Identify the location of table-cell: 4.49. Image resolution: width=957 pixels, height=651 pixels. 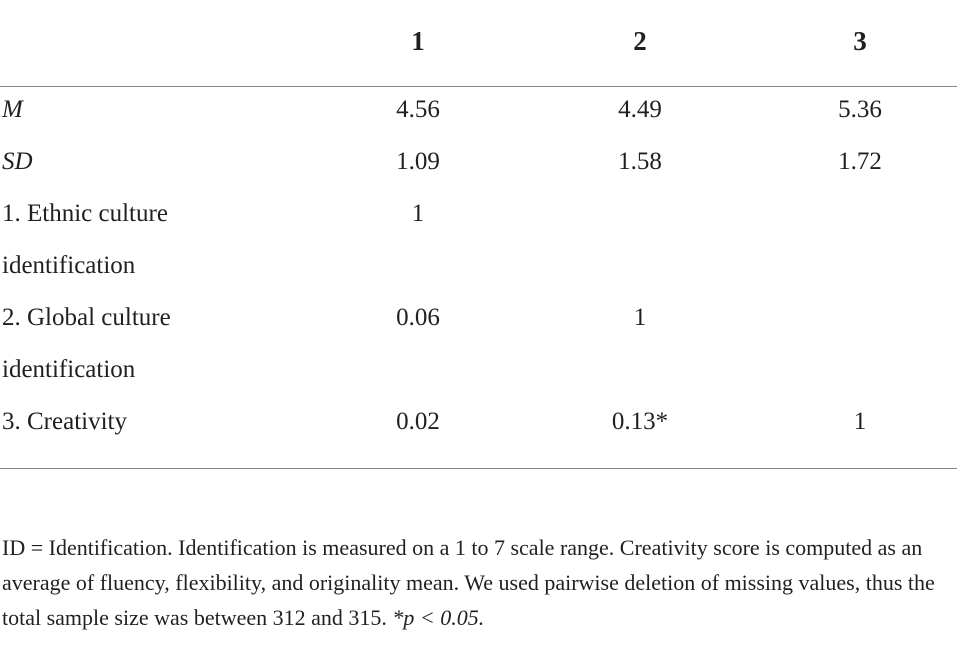
(640, 109).